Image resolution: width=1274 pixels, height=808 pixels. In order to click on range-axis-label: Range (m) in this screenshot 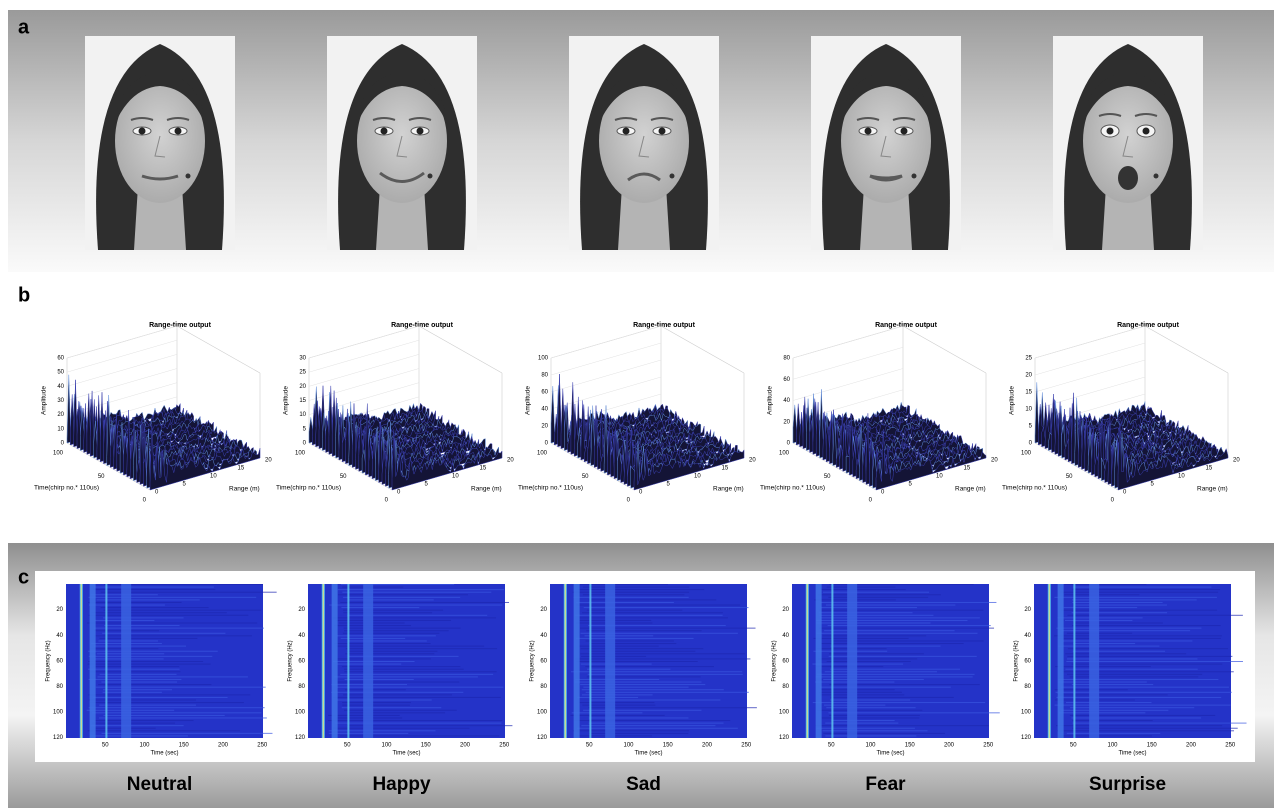, I will do `click(970, 489)`.